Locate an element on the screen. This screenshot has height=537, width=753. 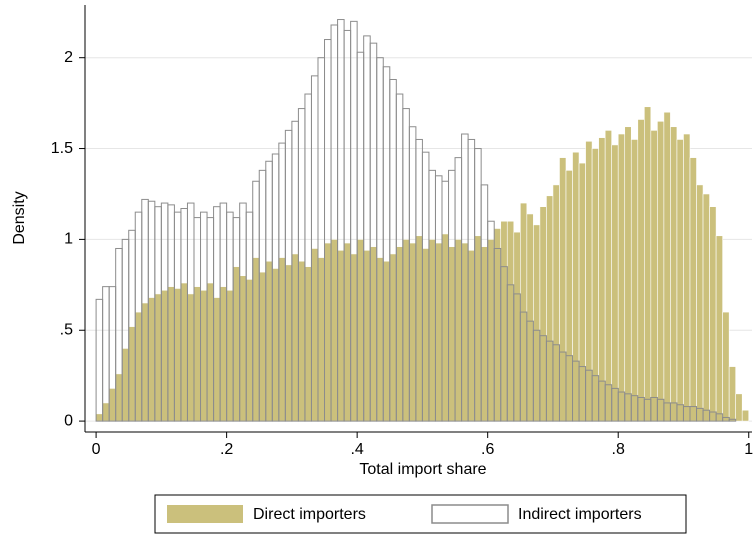
y-tick-label: 1 is located at coordinates (68, 239).